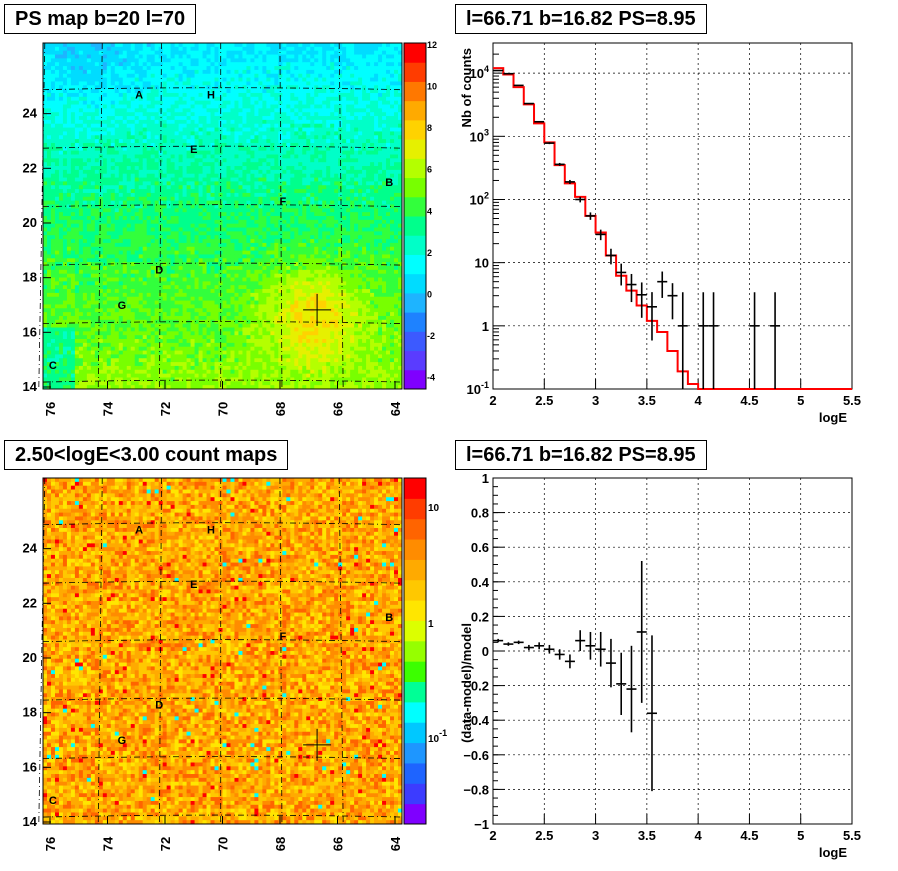 The image size is (898, 871). What do you see at coordinates (30, 602) in the screenshot?
I see `y-tick-label: 22` at bounding box center [30, 602].